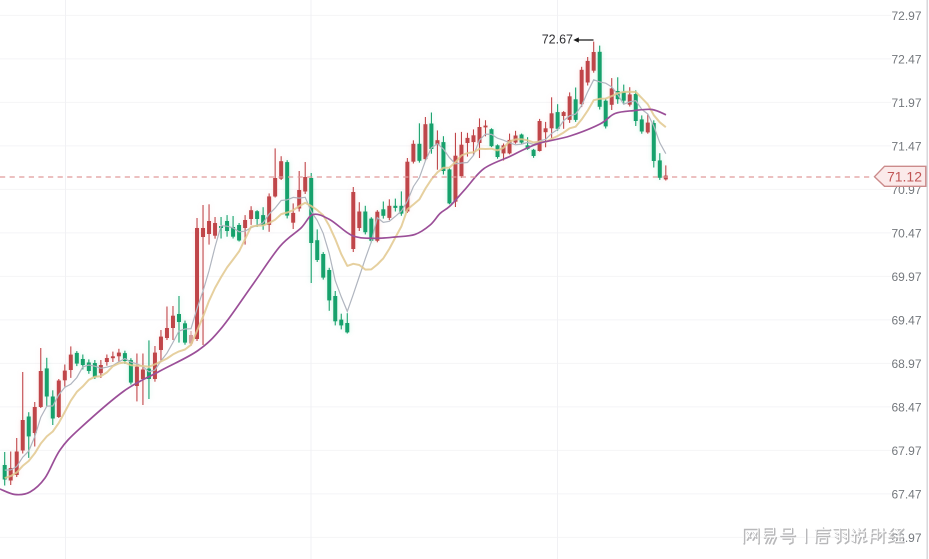 The height and width of the screenshot is (559, 929). What do you see at coordinates (906, 451) in the screenshot?
I see `svg-text: 67.97` at bounding box center [906, 451].